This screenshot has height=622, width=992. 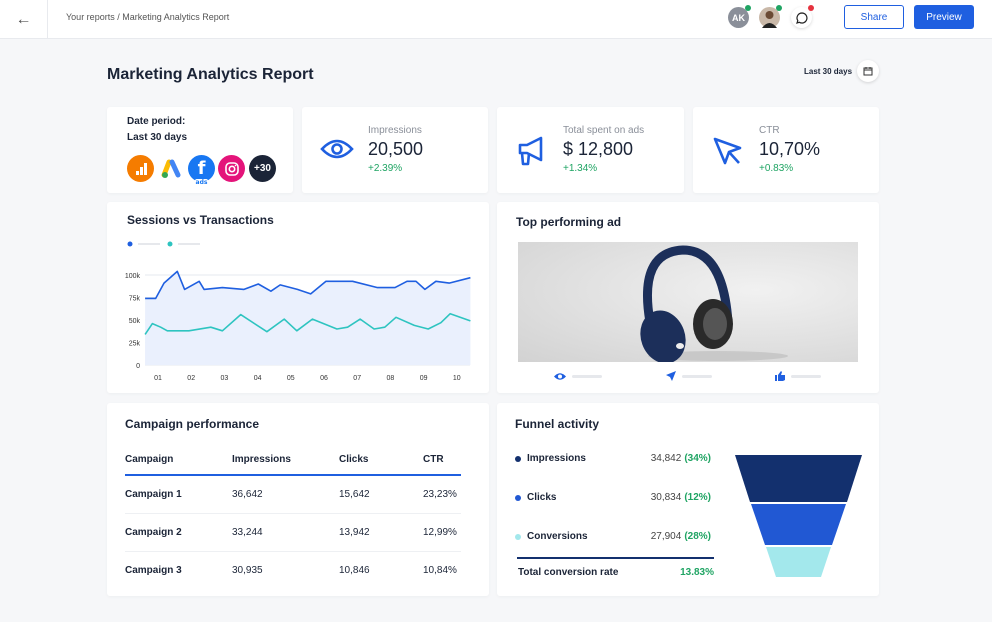 I want to click on comments-button, so click(x=802, y=16).